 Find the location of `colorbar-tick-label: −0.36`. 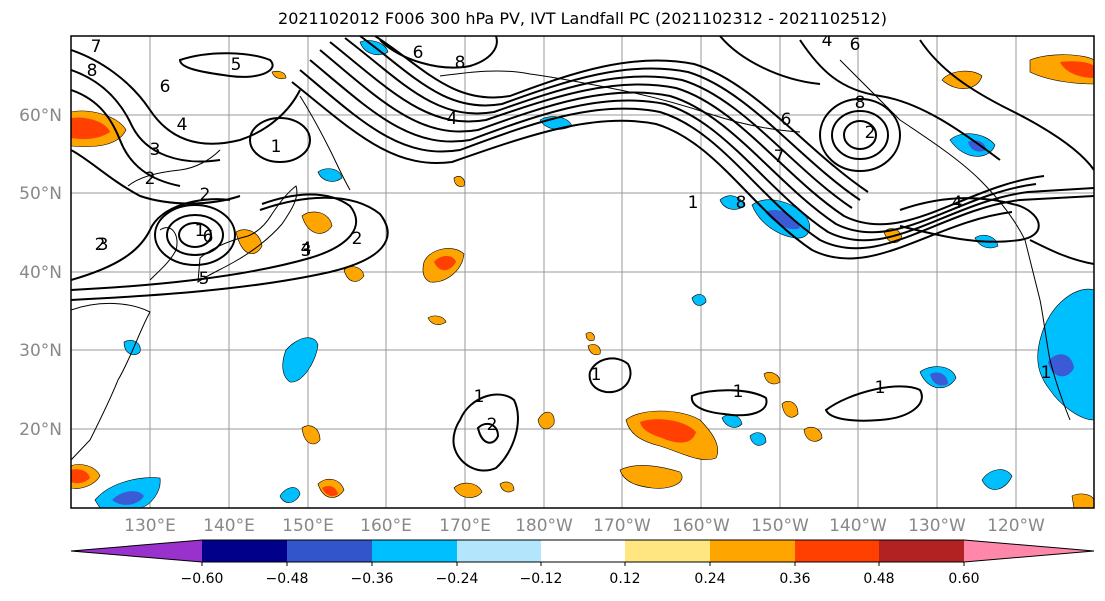

colorbar-tick-label: −0.36 is located at coordinates (372, 579).